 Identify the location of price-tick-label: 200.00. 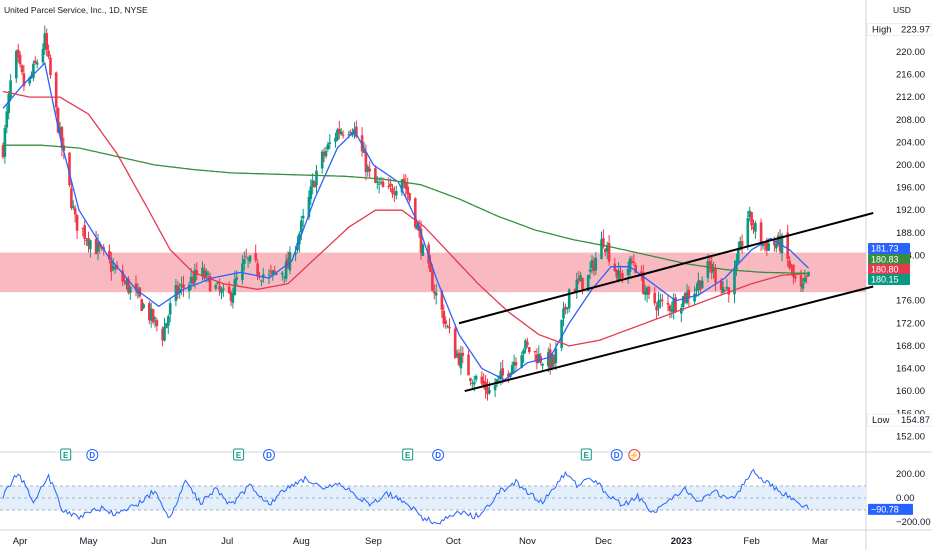
(910, 165).